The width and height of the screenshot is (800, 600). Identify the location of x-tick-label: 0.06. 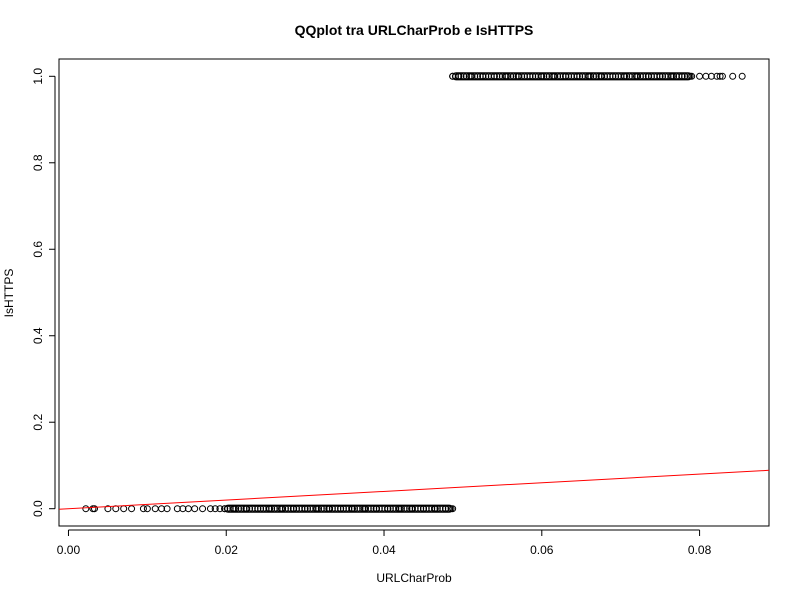
(542, 550).